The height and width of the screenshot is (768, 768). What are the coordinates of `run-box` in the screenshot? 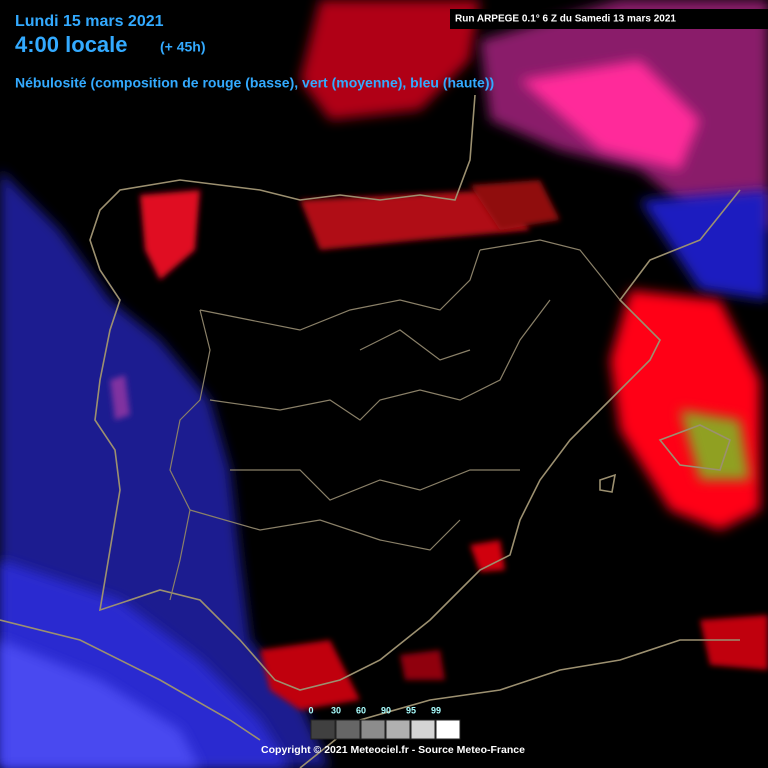 It's located at (609, 19).